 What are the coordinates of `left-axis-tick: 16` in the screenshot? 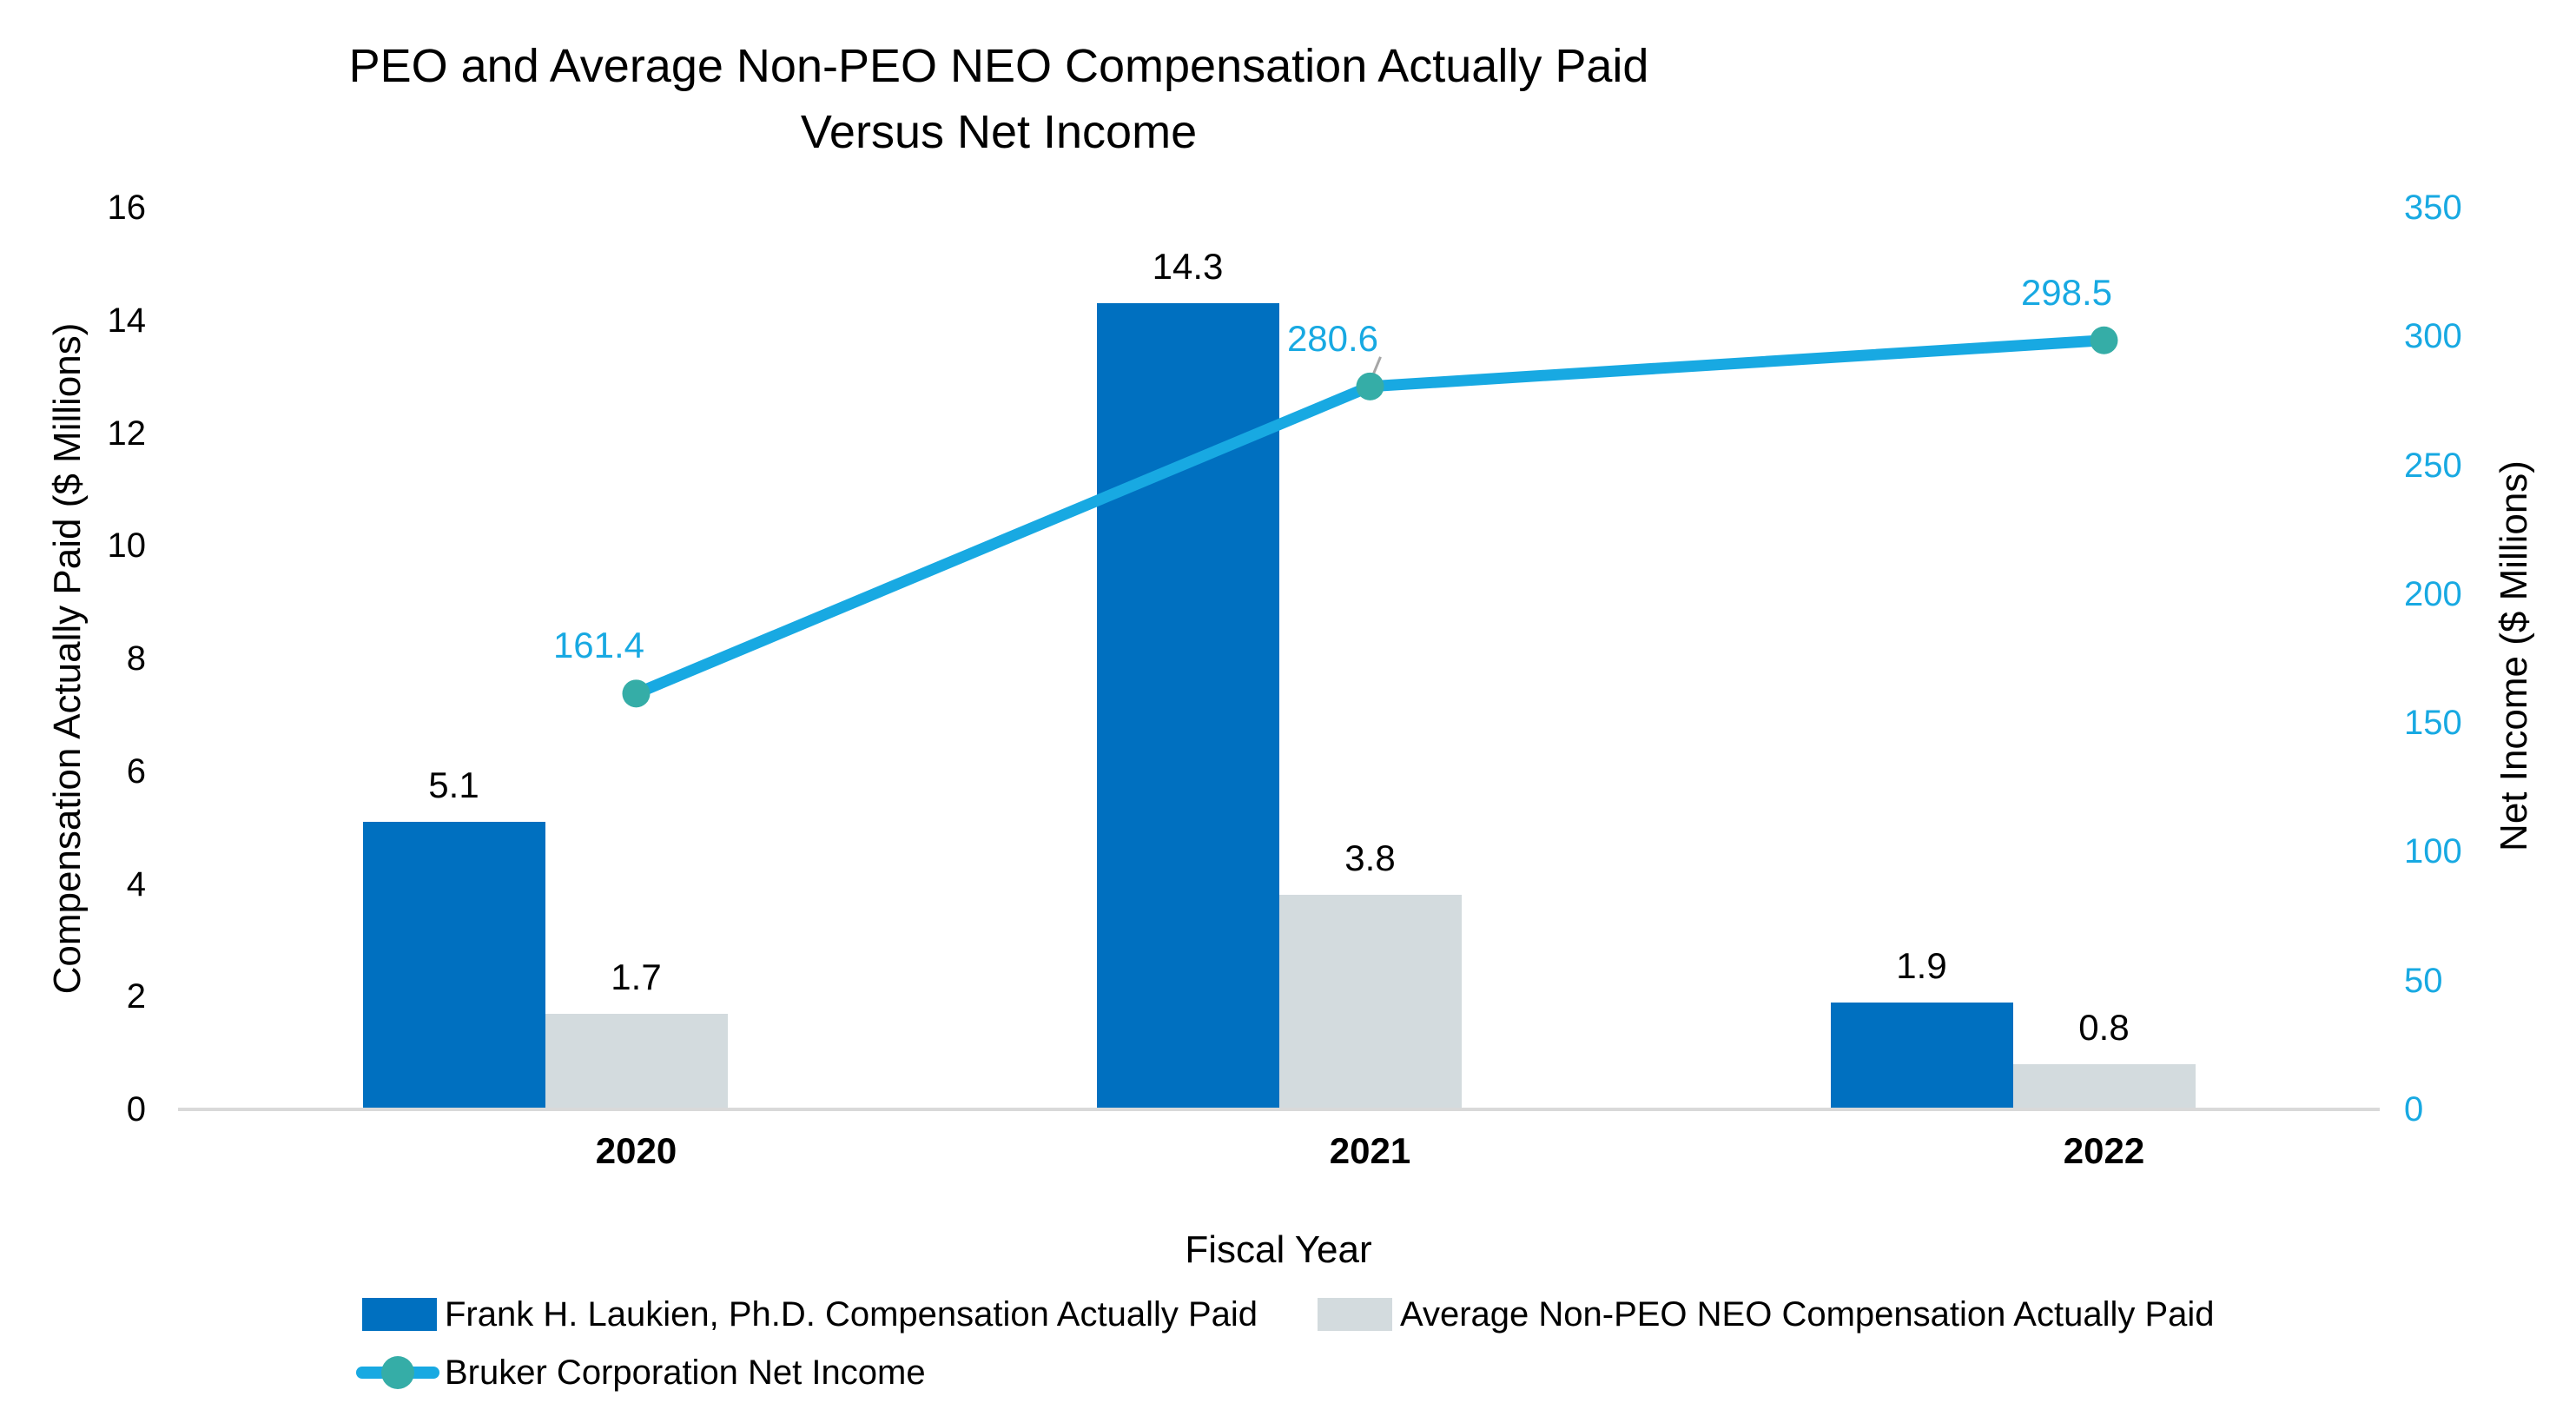 It's located at (127, 208).